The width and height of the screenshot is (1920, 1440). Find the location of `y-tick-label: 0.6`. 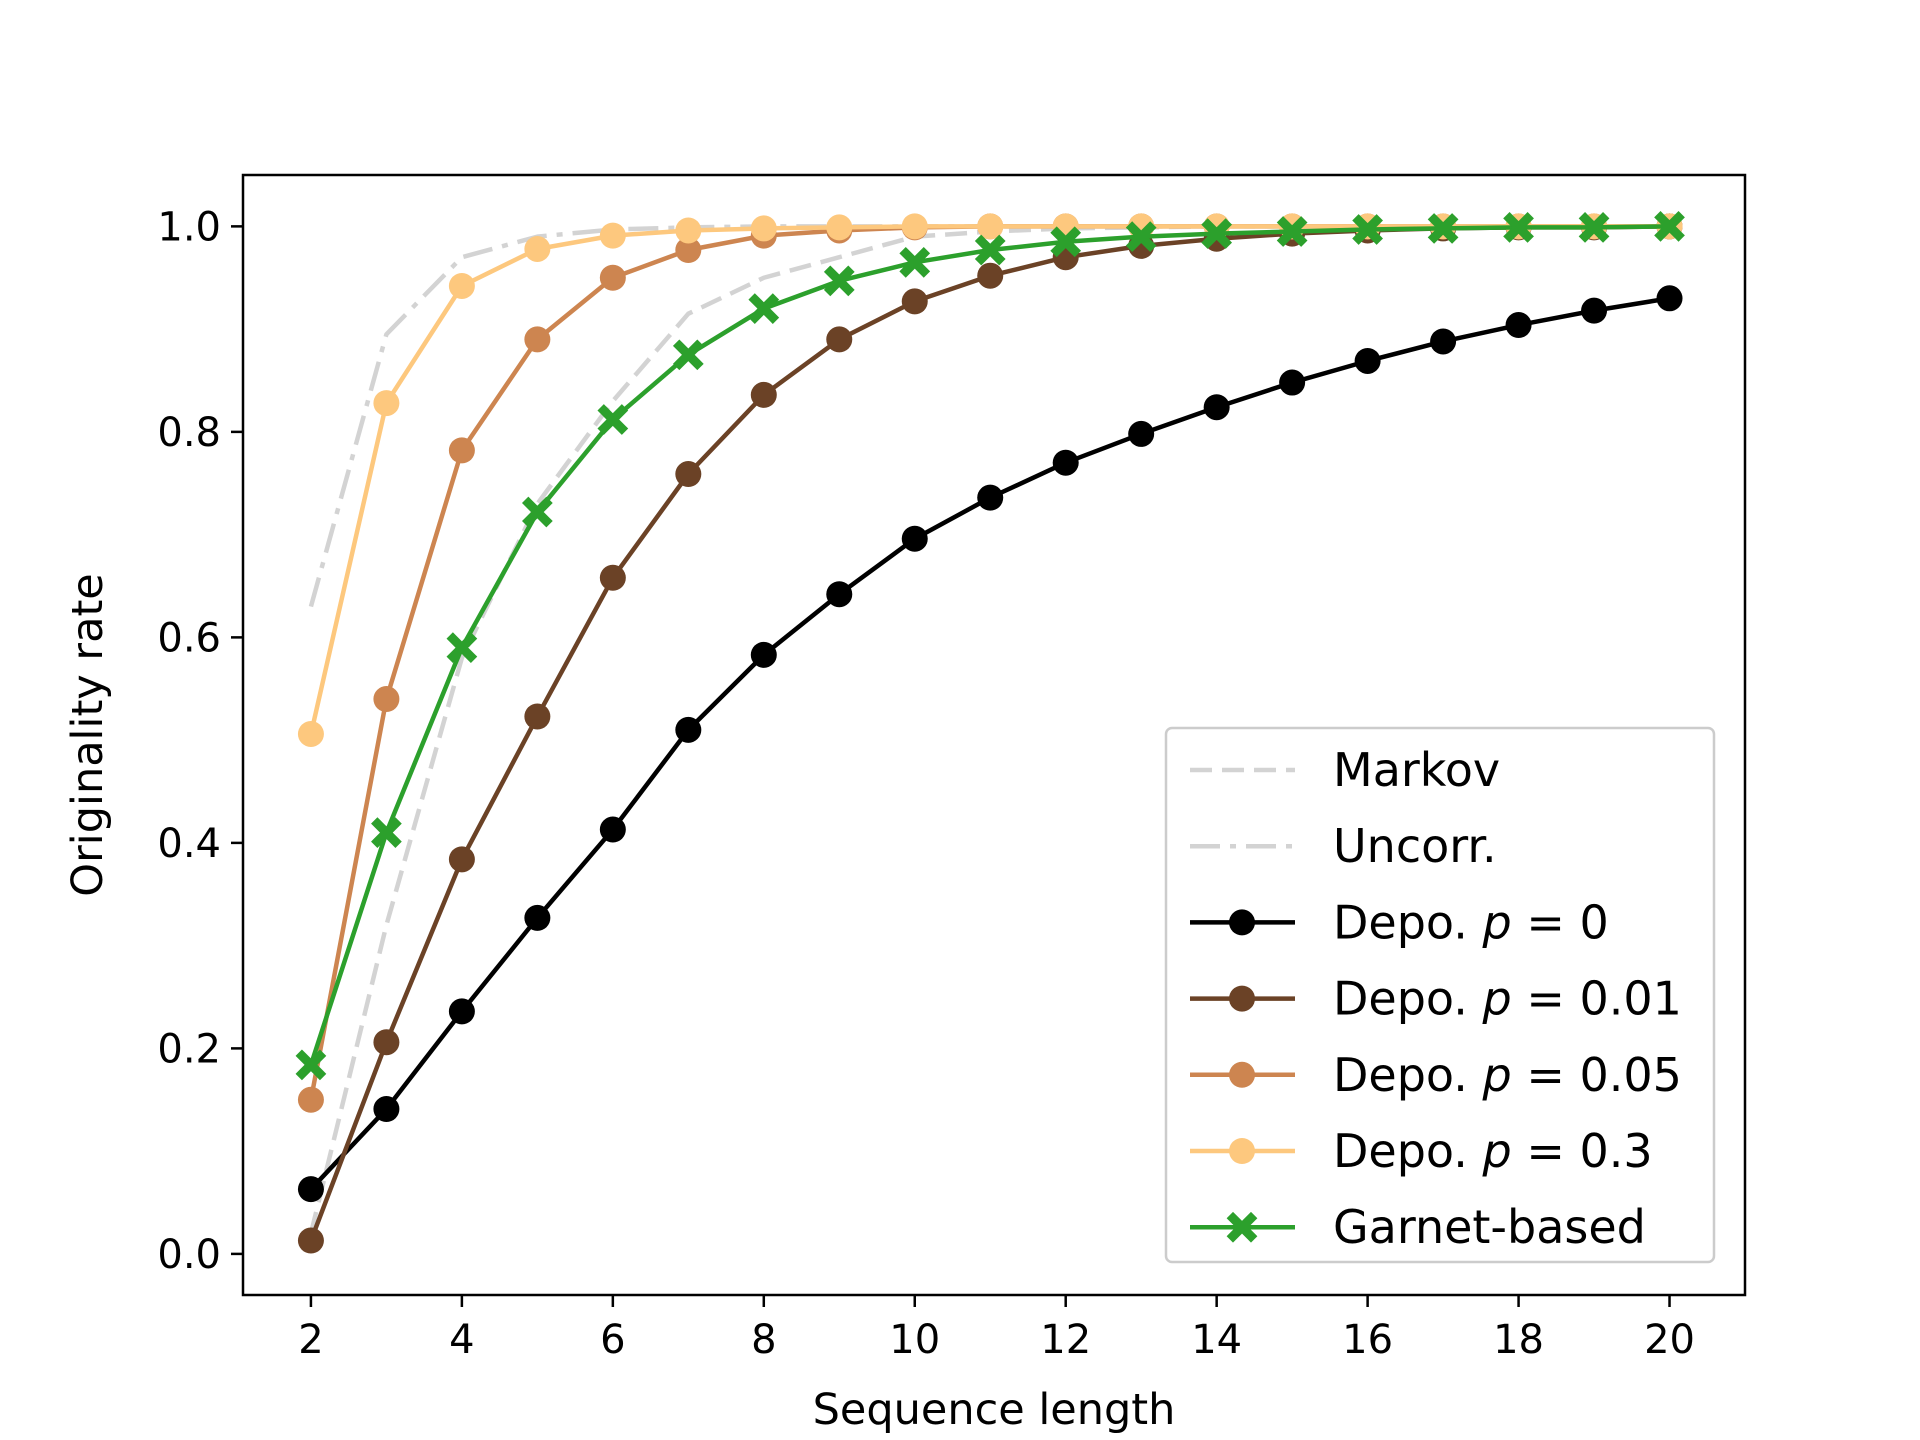

y-tick-label: 0.6 is located at coordinates (189, 638).